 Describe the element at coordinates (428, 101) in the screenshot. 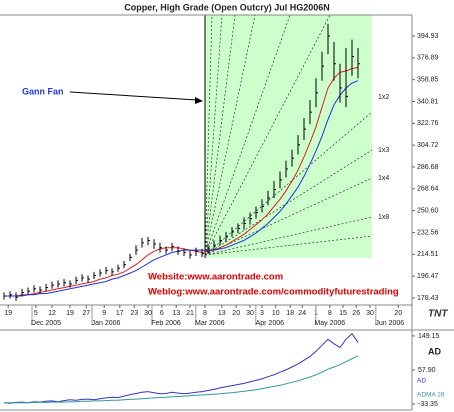

I see `y-tick-label: 340.81` at that location.